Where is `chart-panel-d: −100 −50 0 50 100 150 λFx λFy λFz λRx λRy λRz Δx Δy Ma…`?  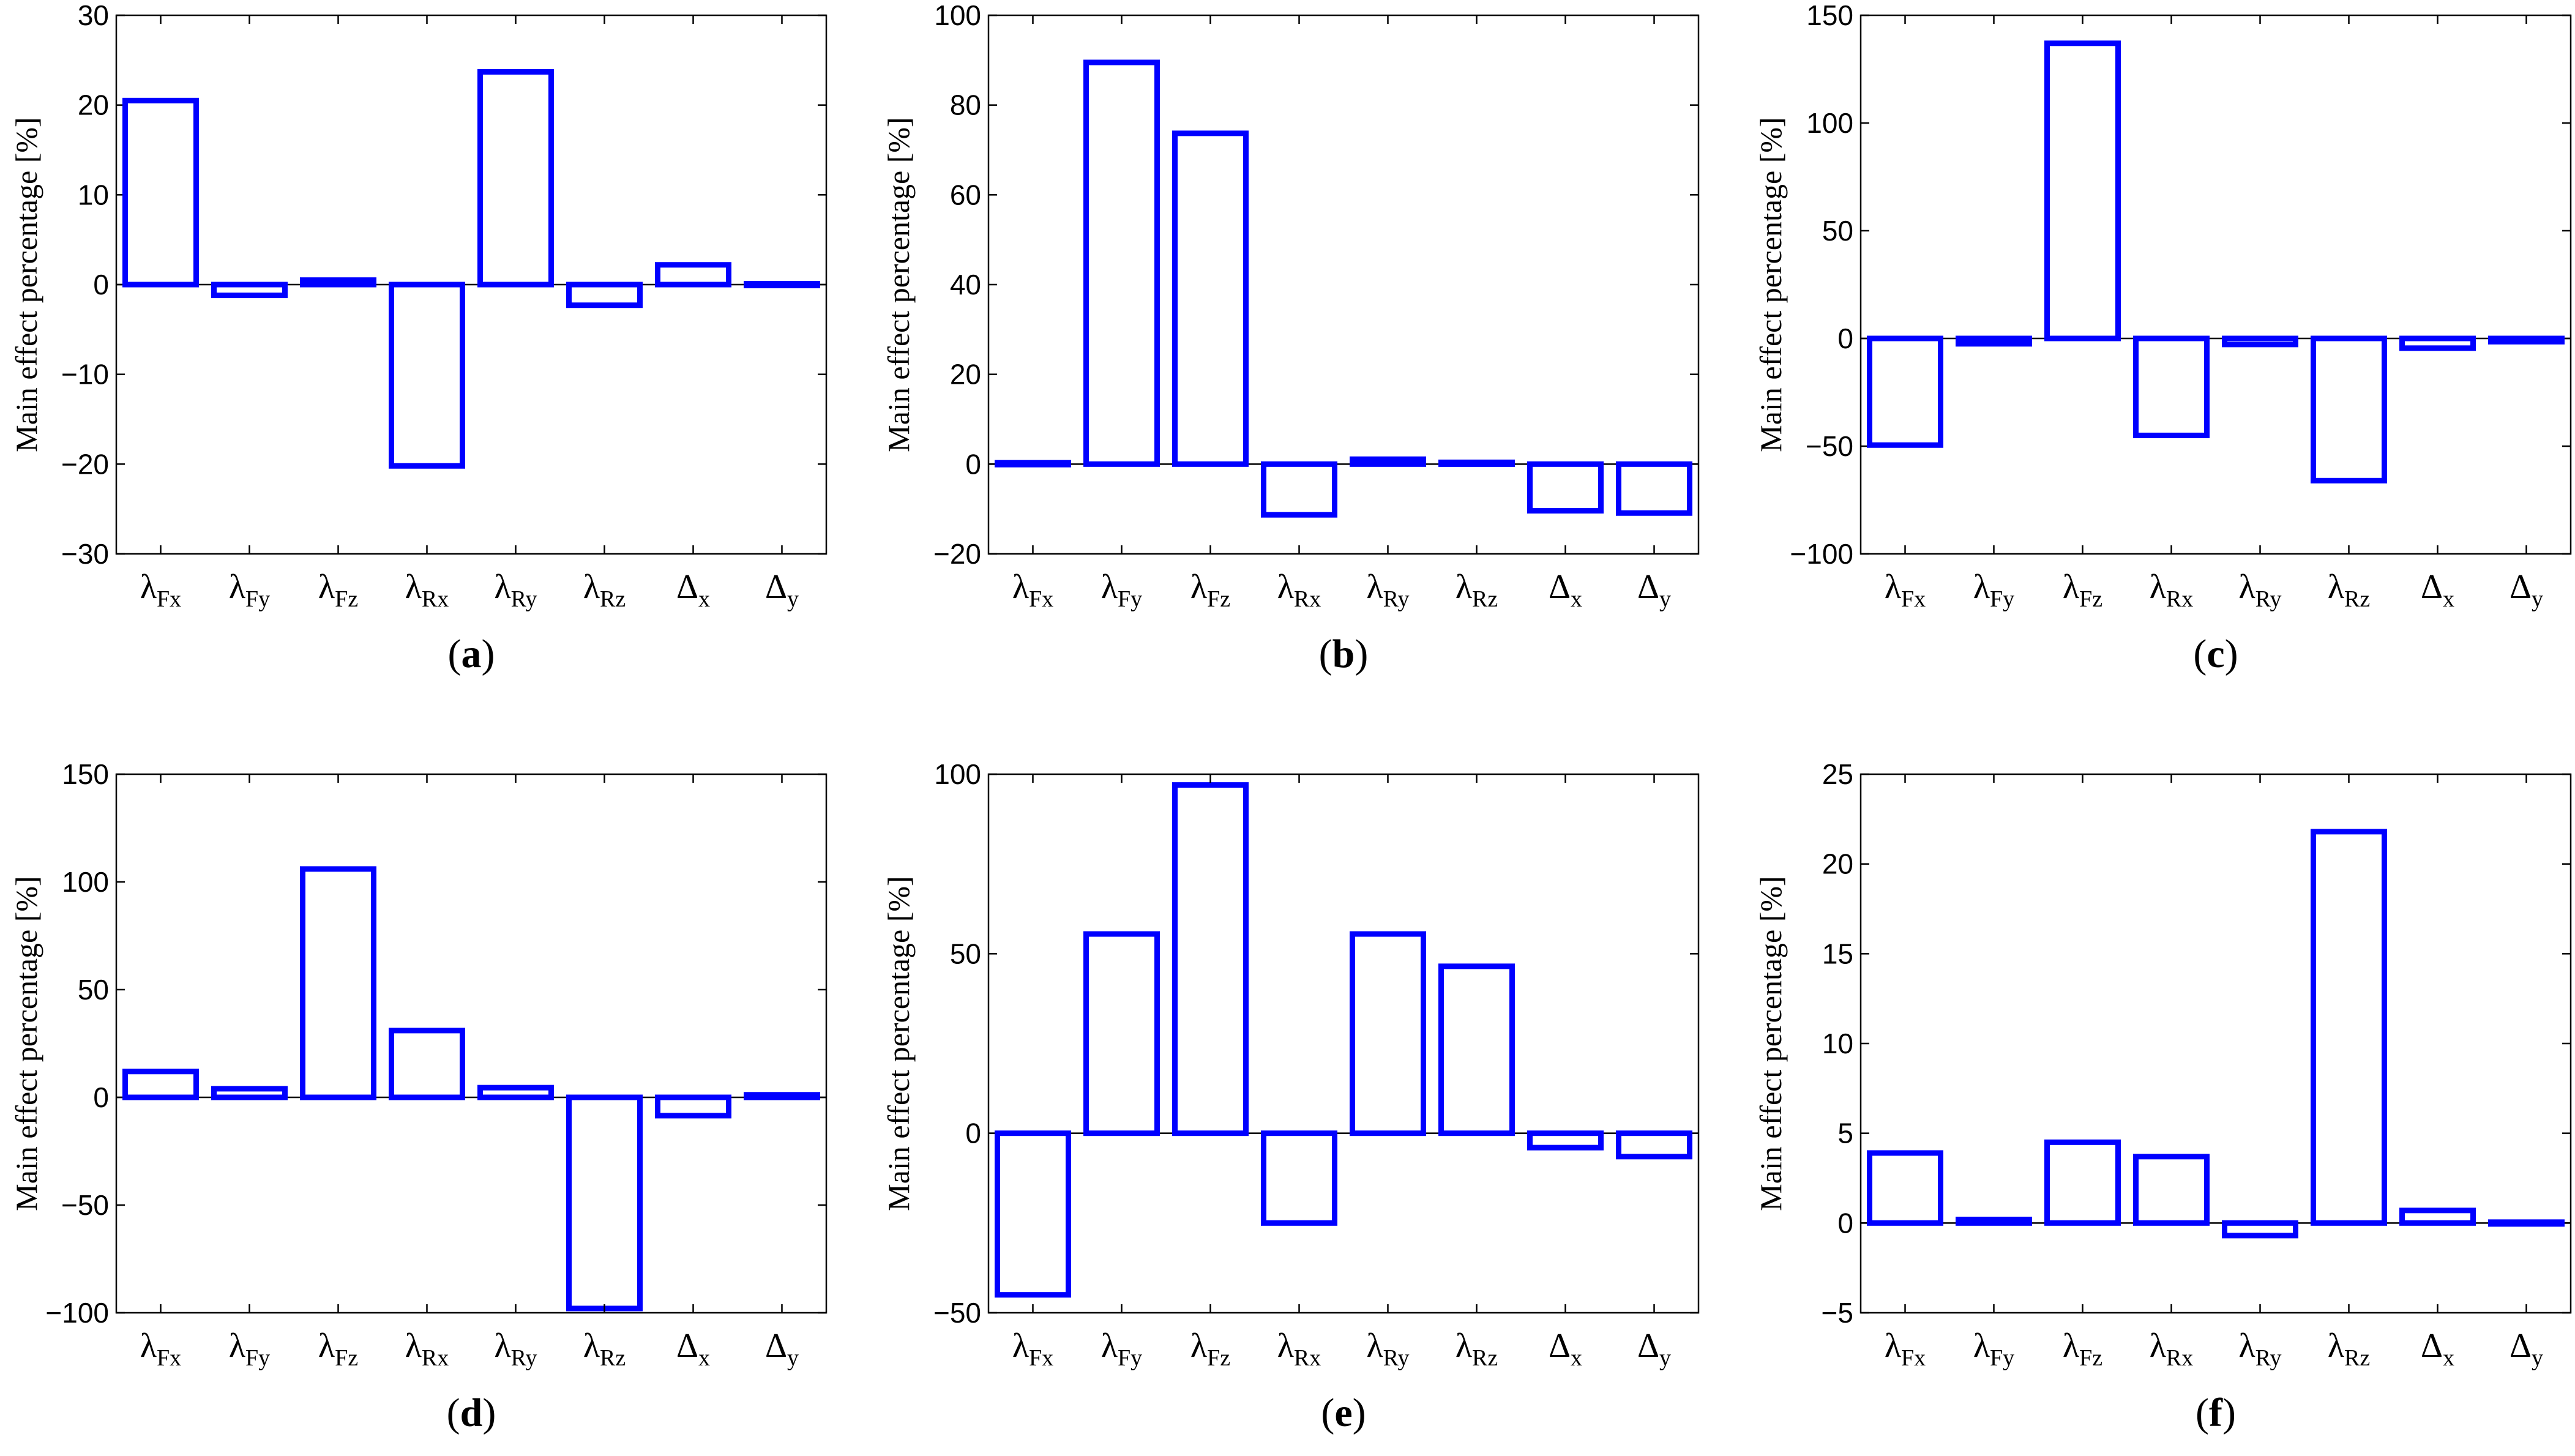 chart-panel-d: −100 −50 0 50 100 150 λFx λFy λFz λRx λRy λRz Δx Δy Ma… is located at coordinates (418, 1096).